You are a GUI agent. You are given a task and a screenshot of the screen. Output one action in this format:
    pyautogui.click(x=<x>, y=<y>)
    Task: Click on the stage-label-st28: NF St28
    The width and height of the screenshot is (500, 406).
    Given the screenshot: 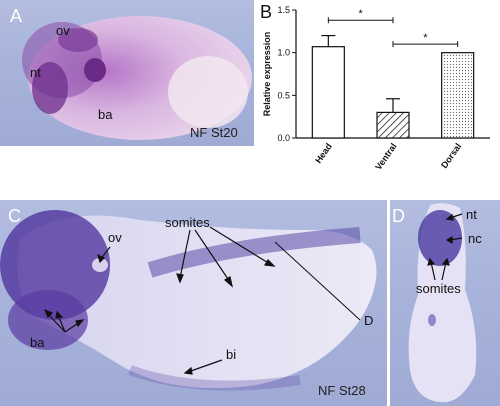 What is the action you would take?
    pyautogui.click(x=342, y=390)
    